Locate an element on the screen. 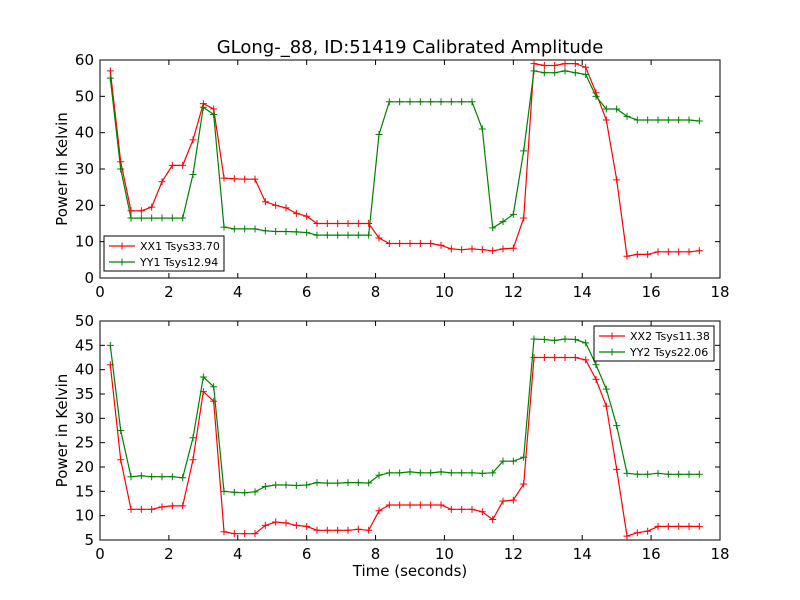  x-tick-label: 8 is located at coordinates (376, 292).